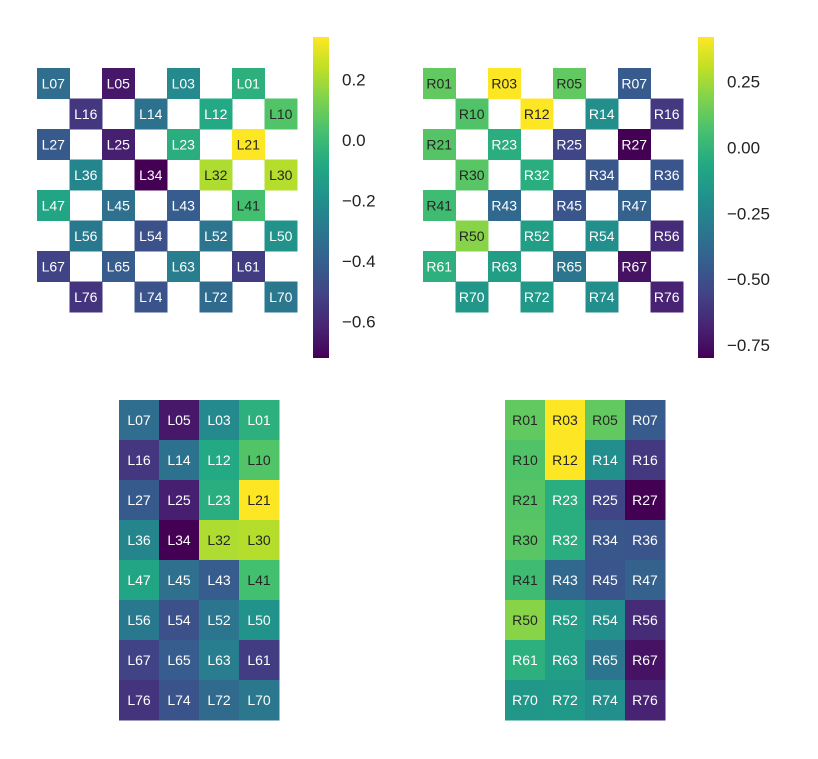 This screenshot has width=818, height=759. Describe the element at coordinates (743, 148) in the screenshot. I see `colorbar-tick-label: 0.00` at that location.